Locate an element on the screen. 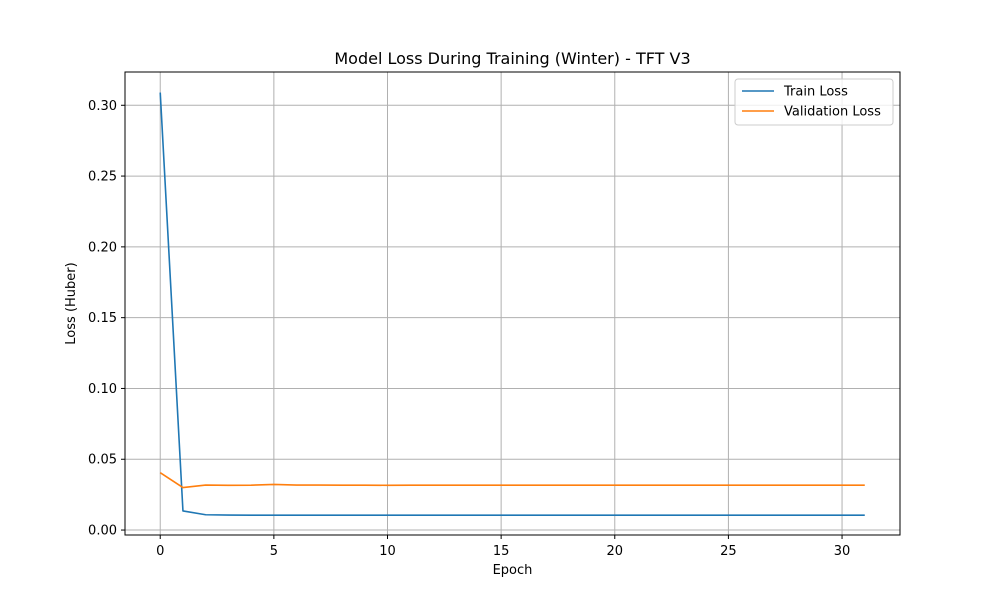 This screenshot has width=1000, height=600. y-tick-label: 0.20 is located at coordinates (102, 247).